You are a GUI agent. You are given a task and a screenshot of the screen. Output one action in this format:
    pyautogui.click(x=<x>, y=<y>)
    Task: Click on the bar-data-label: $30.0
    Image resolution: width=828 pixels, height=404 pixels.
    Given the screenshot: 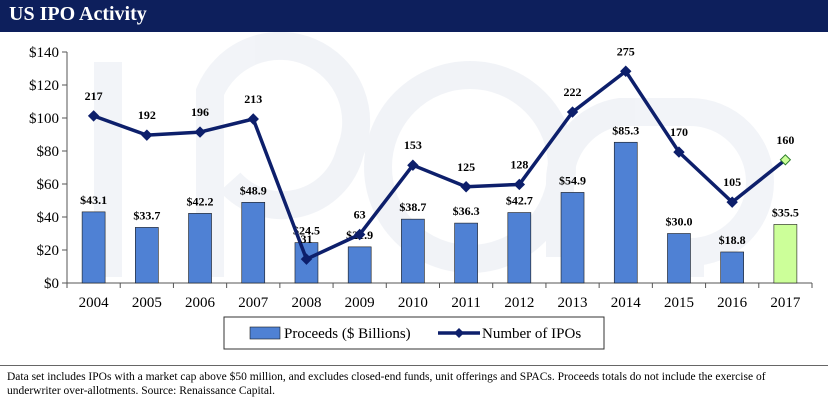 What is the action you would take?
    pyautogui.click(x=678, y=222)
    